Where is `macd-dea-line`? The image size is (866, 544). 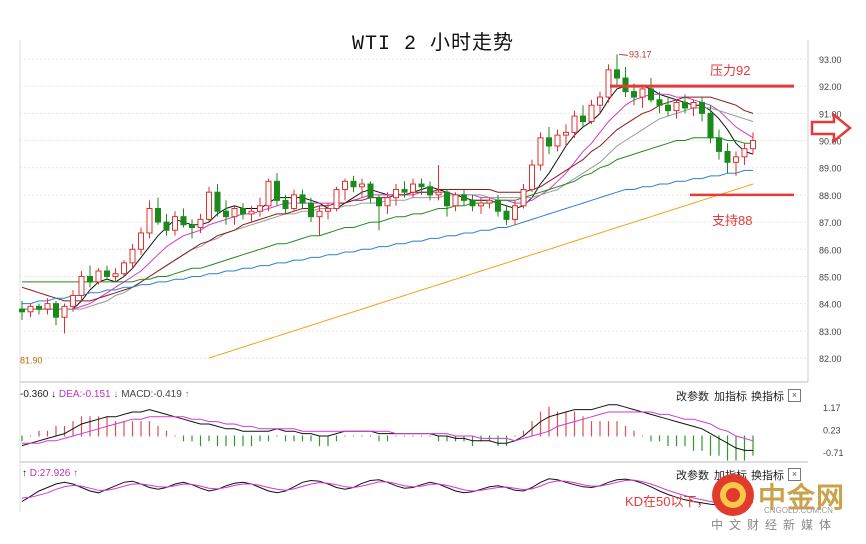
macd-dea-line is located at coordinates (388, 427).